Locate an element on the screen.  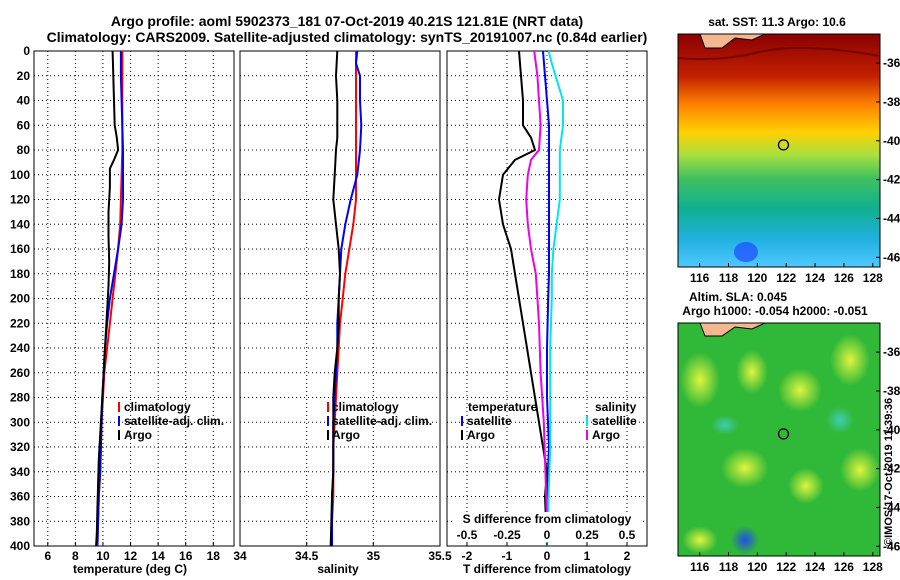
sla-map-latitude-ticks: -36 -38 -40 -42 -44 -46 is located at coordinates (888, 449).